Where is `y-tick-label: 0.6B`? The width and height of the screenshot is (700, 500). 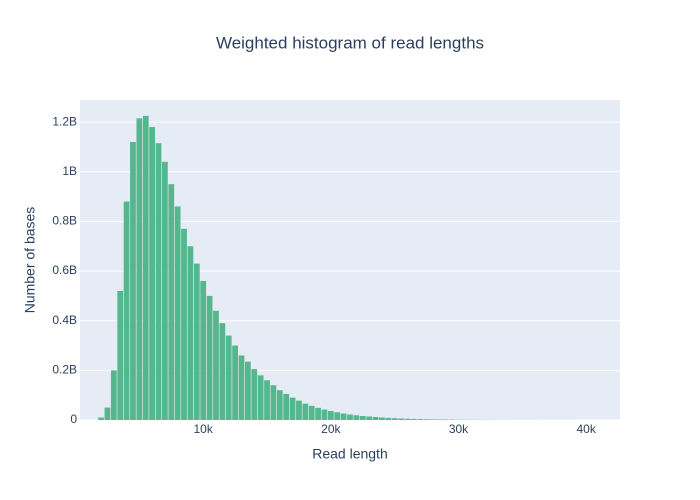
y-tick-label: 0.6B is located at coordinates (64, 270).